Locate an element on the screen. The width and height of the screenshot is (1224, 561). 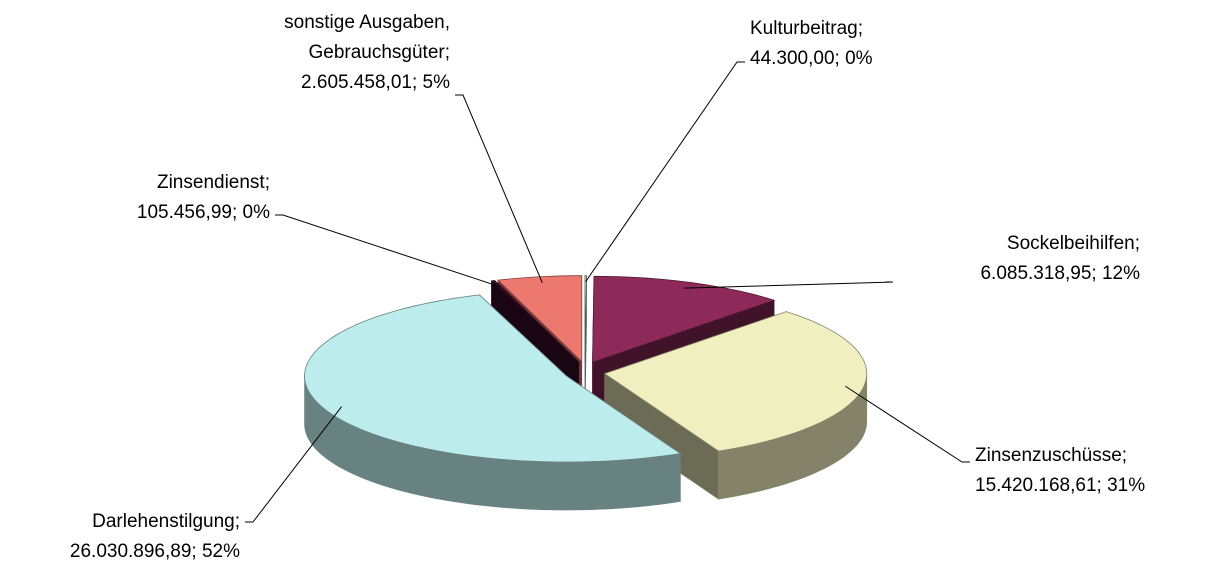
value-label: 105.456,99; 0% is located at coordinates (203, 212).